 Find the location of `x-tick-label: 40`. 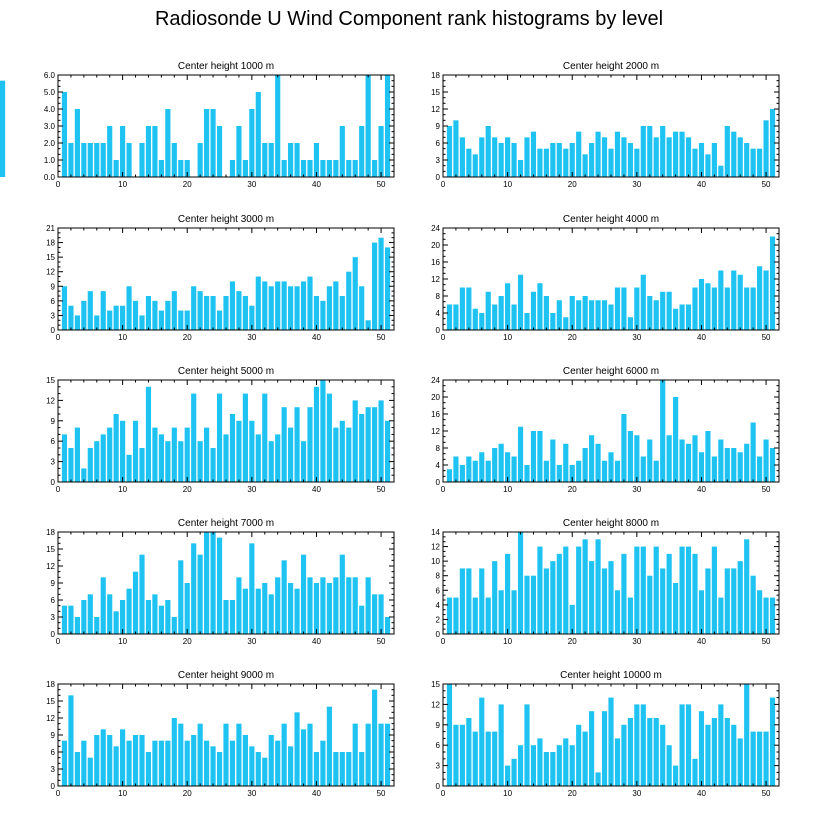

x-tick-label: 40 is located at coordinates (316, 489).